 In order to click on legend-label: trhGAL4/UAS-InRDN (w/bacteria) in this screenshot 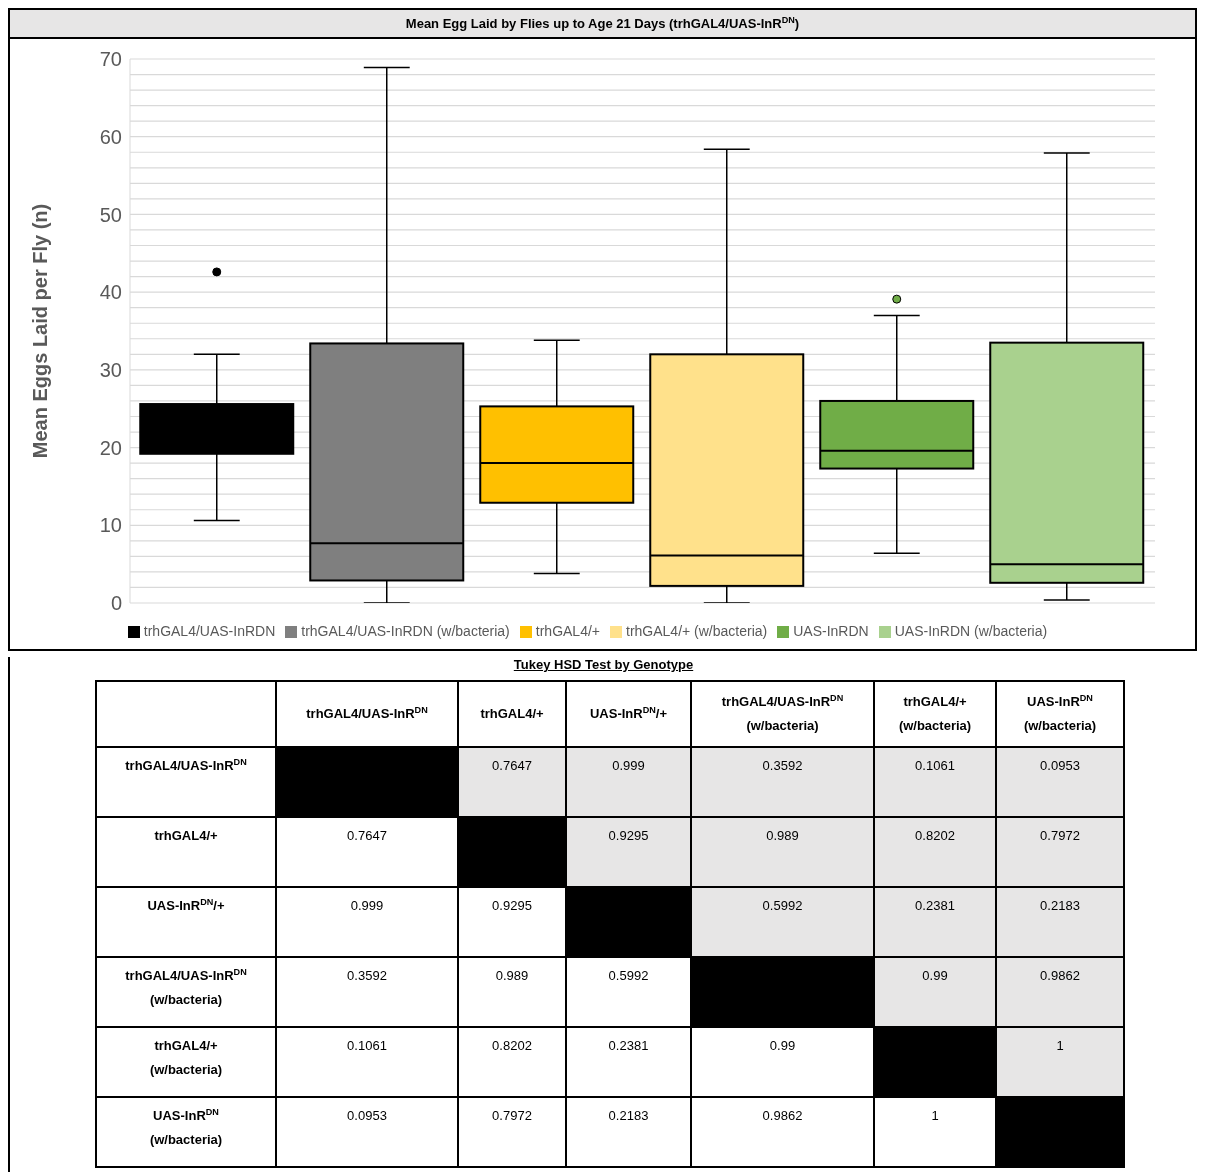, I will do `click(405, 631)`.